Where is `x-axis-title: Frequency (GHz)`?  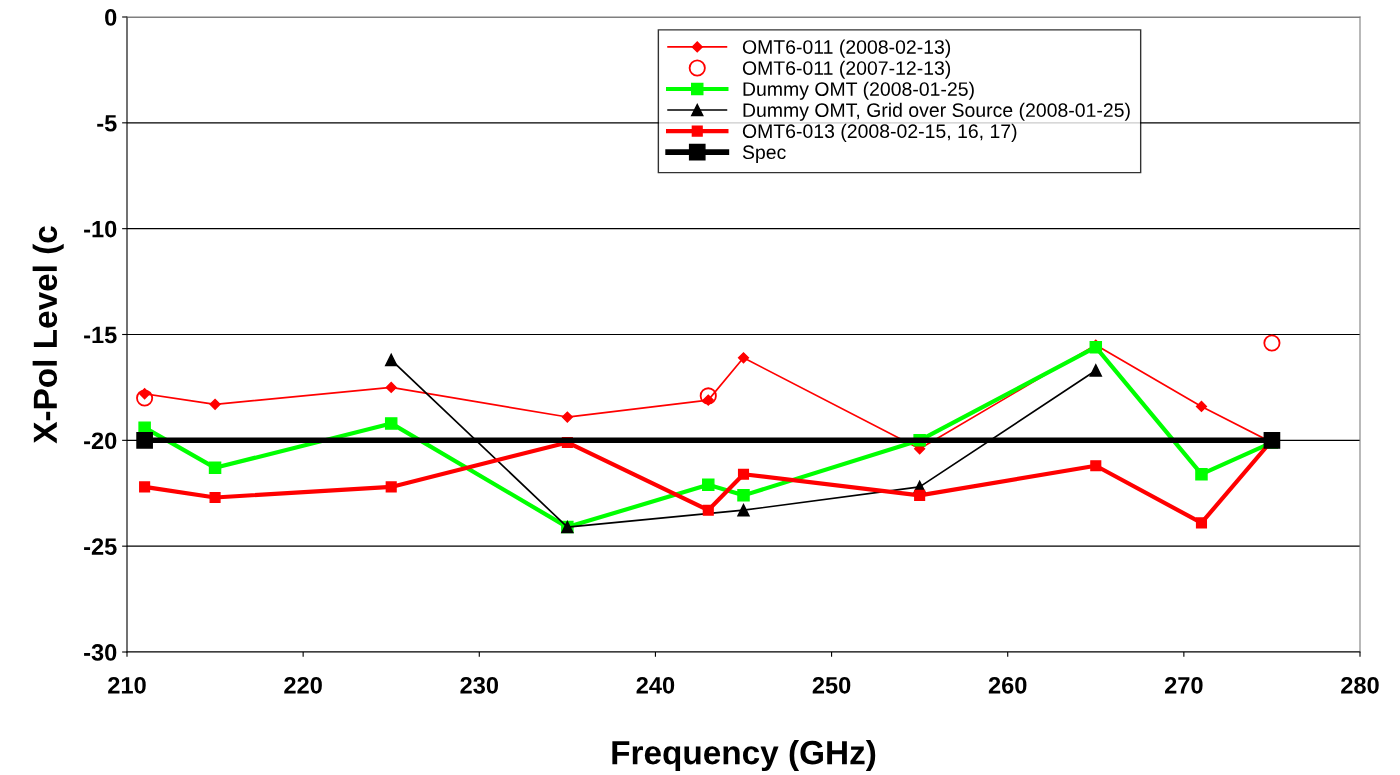
x-axis-title: Frequency (GHz) is located at coordinates (744, 755).